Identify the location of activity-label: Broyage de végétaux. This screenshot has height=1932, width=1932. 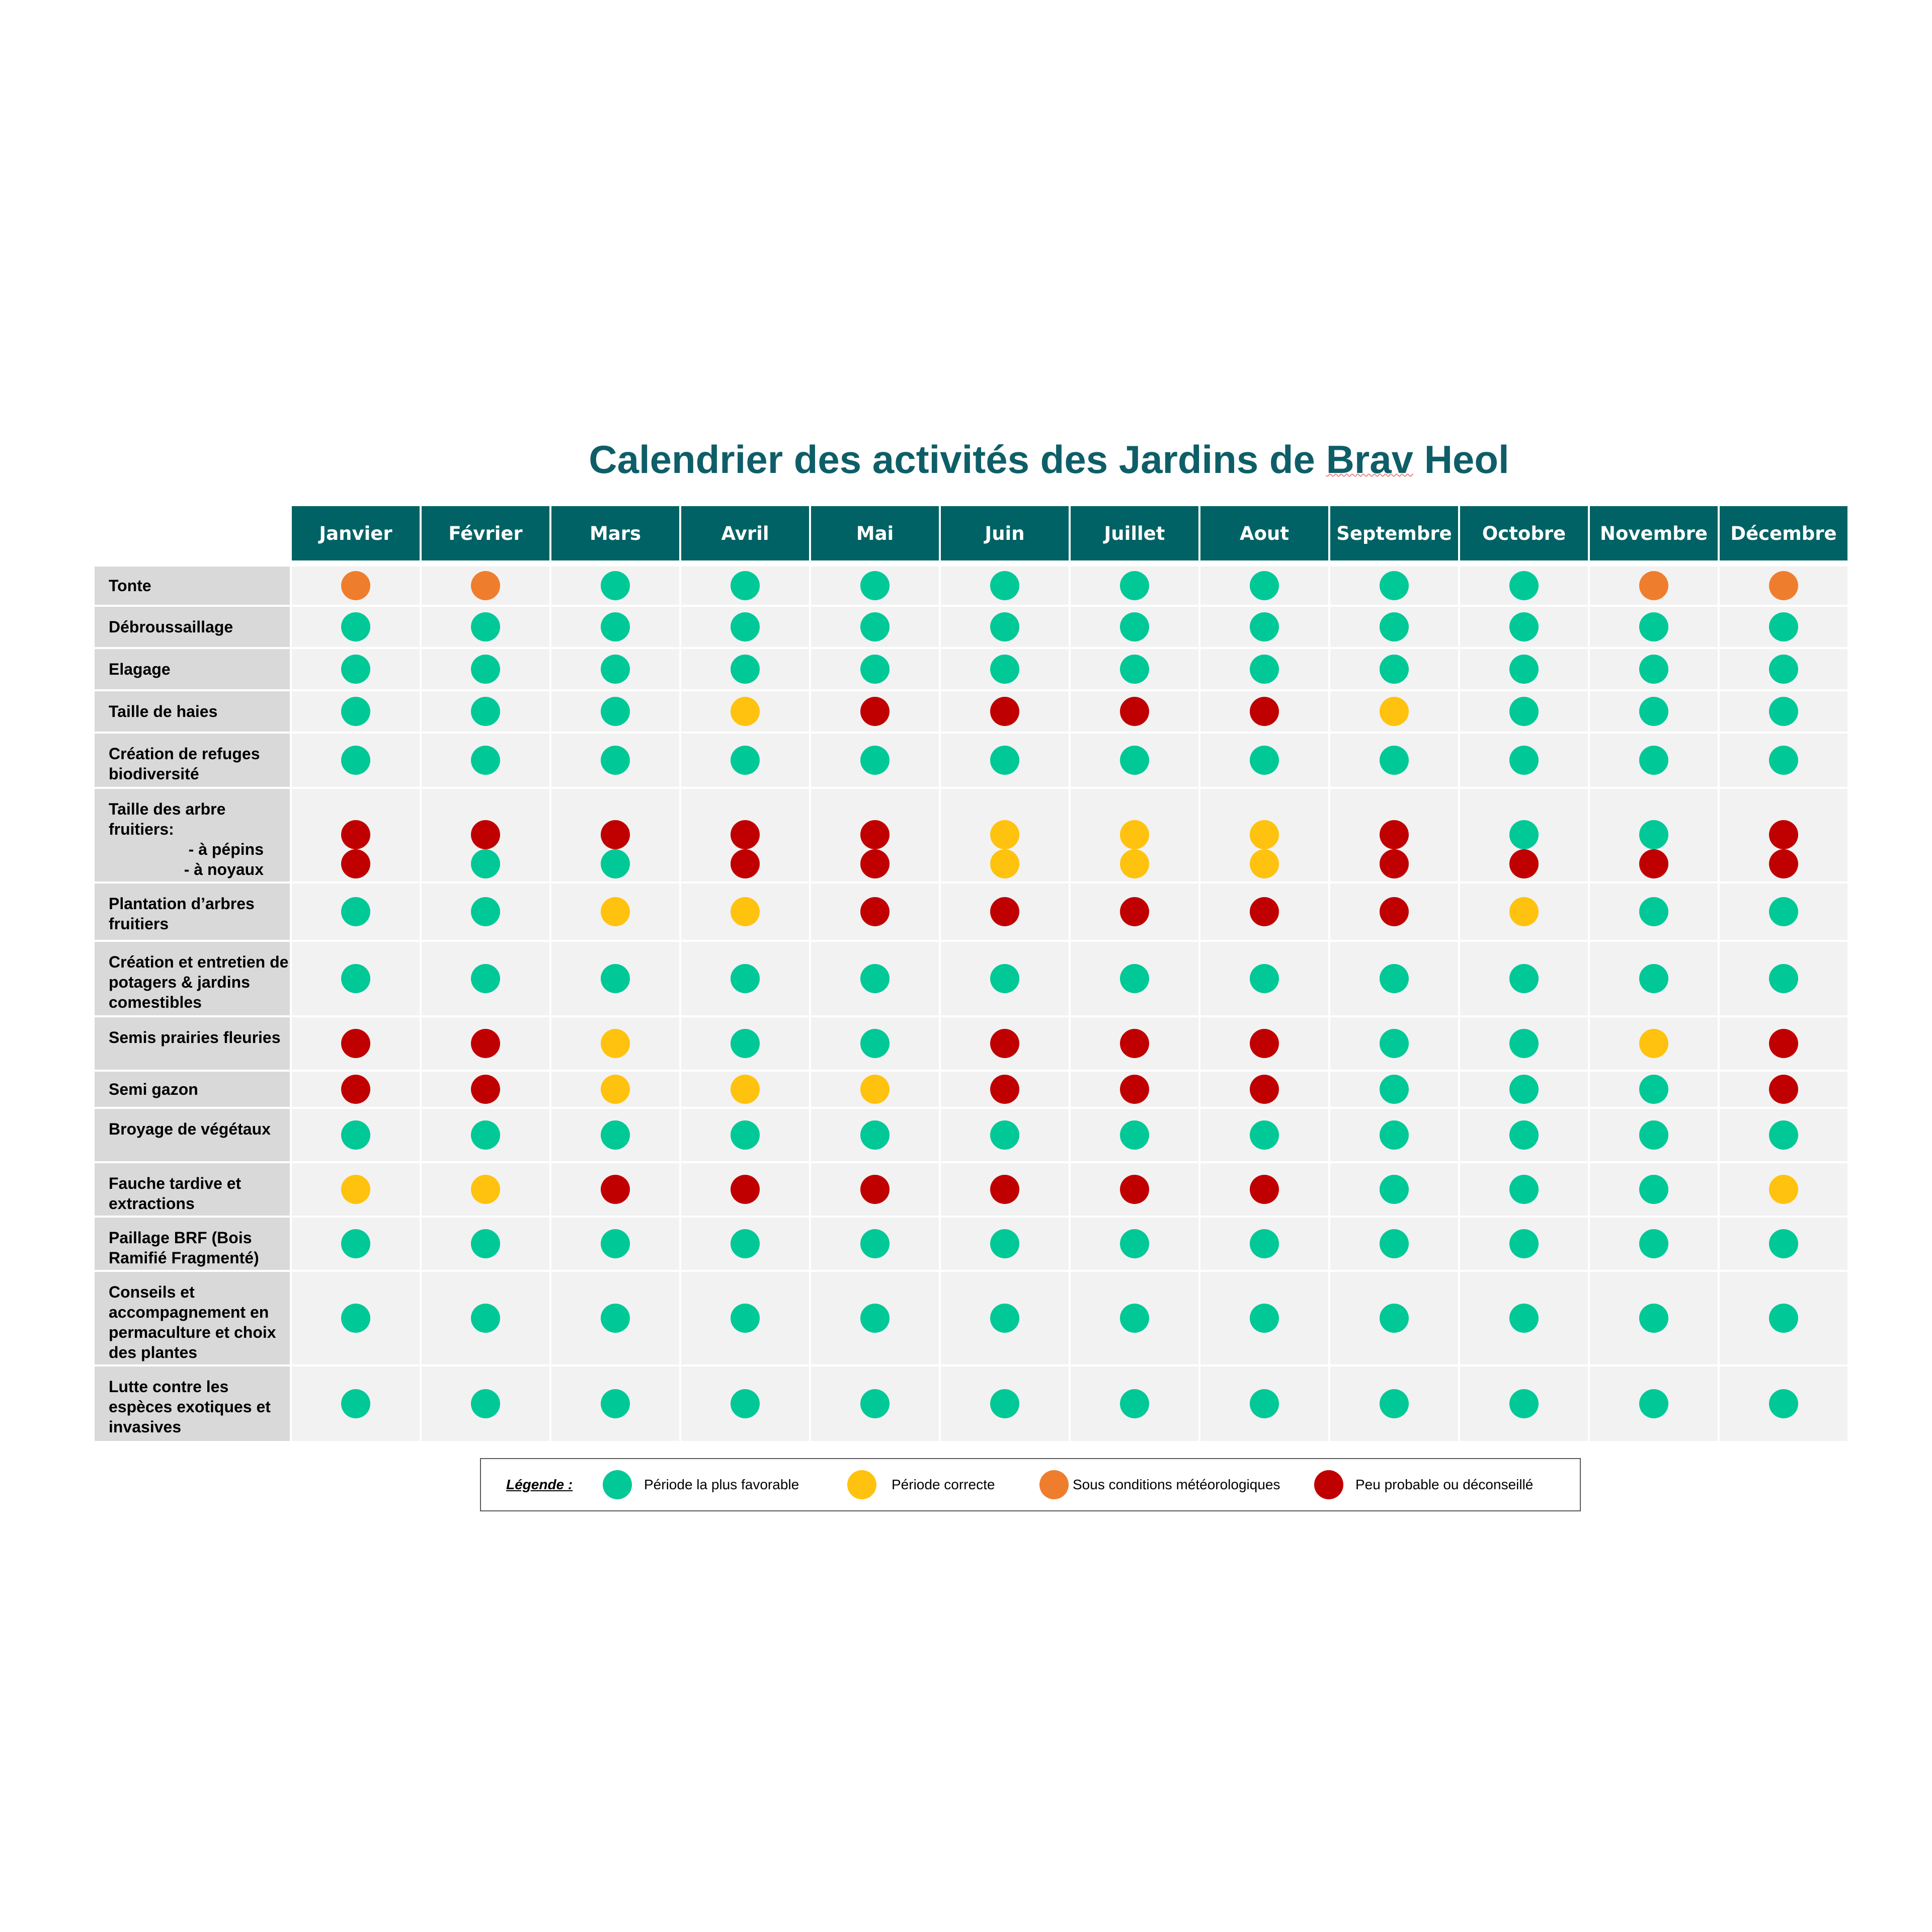
(193, 1135).